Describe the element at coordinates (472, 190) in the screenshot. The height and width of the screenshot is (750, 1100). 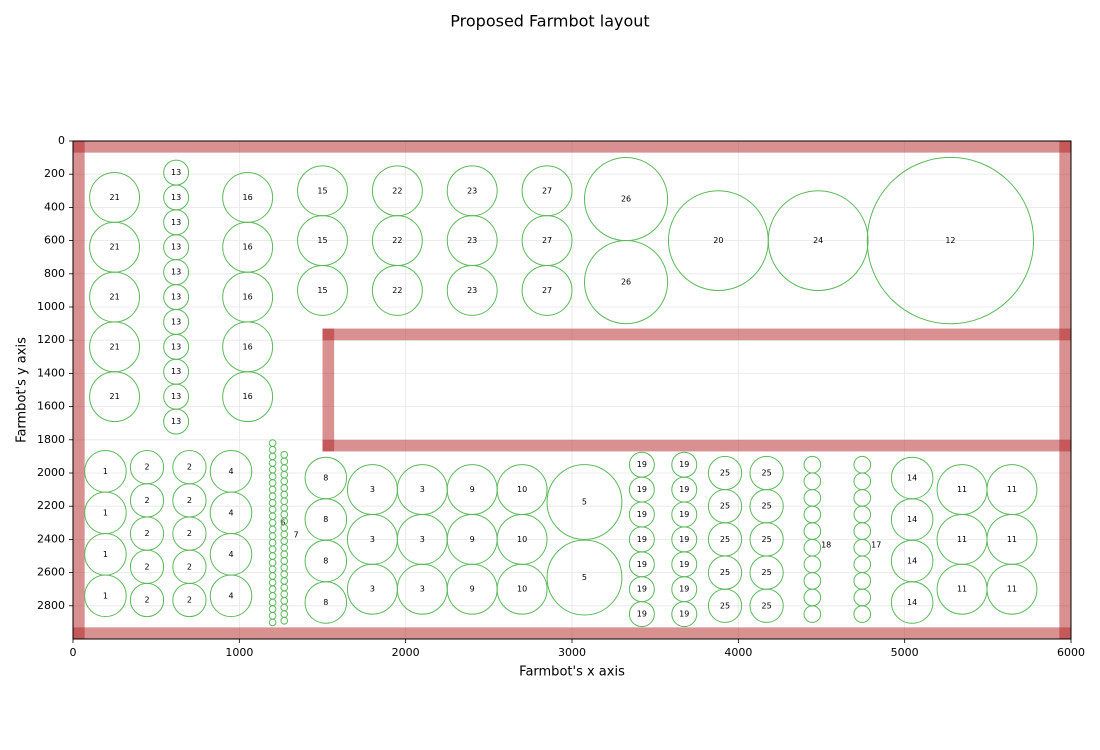
I see `plant-label: 23` at that location.